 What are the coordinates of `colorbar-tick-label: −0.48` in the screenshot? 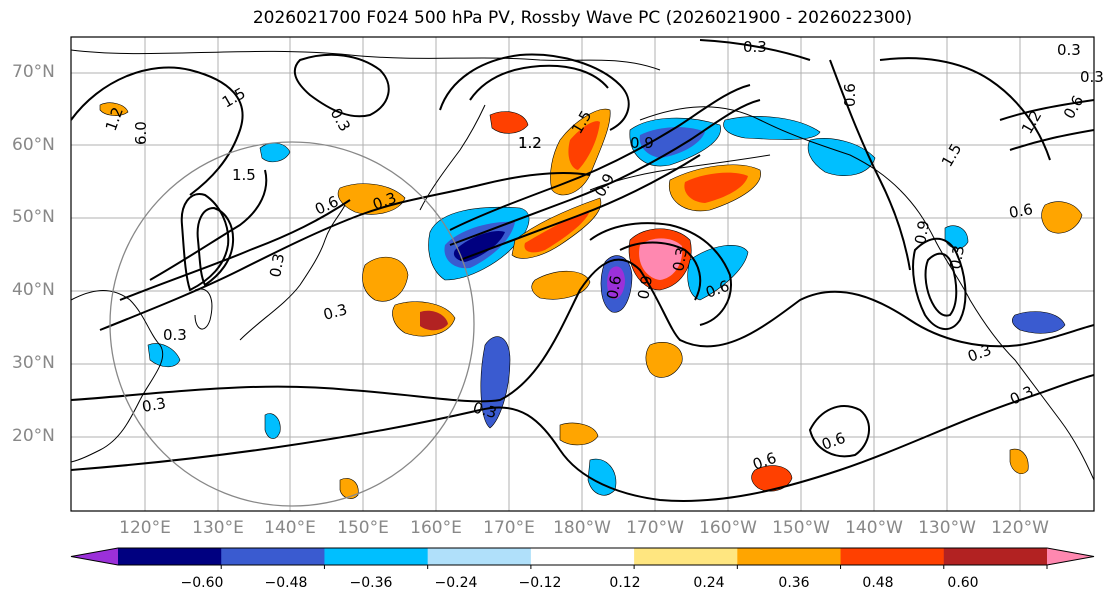 It's located at (286, 583).